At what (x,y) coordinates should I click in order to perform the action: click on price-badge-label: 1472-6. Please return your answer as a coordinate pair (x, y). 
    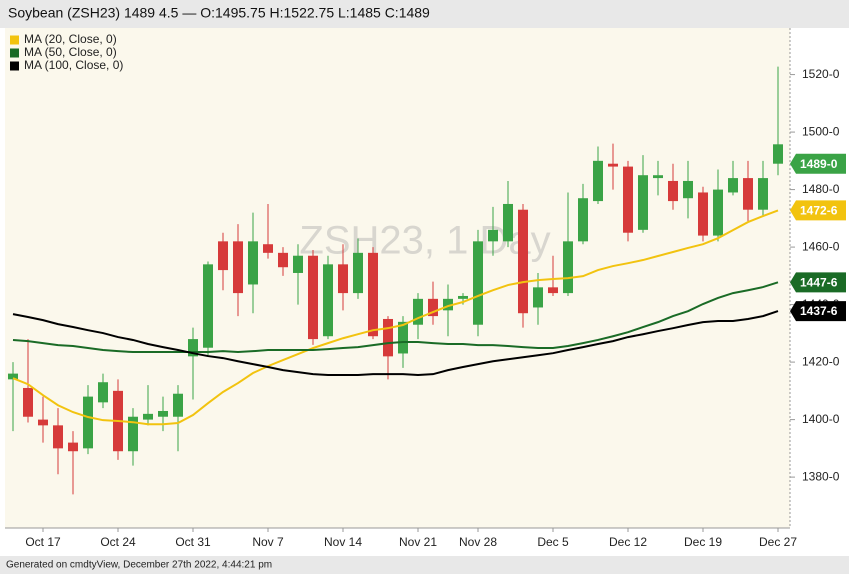
    Looking at the image, I should click on (819, 211).